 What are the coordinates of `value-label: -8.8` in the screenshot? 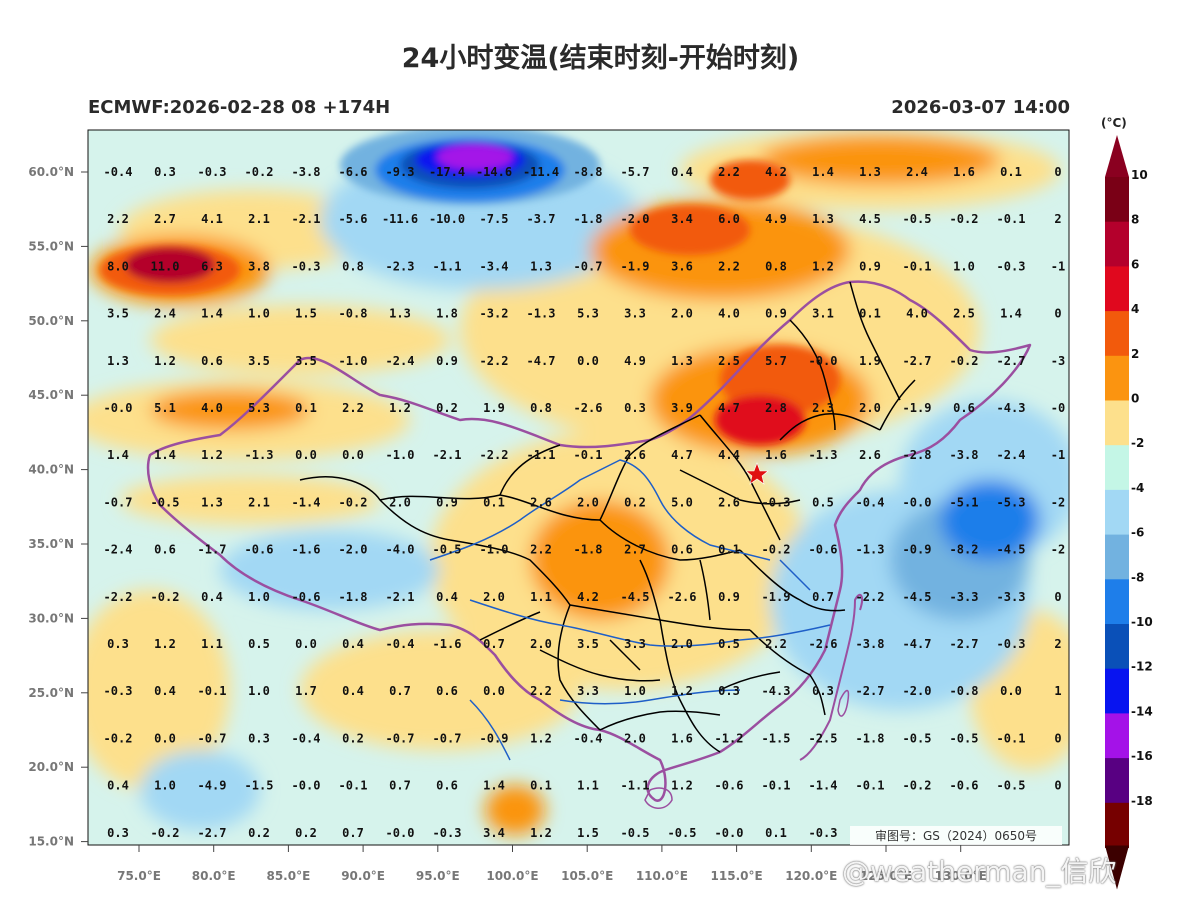 It's located at (588, 172).